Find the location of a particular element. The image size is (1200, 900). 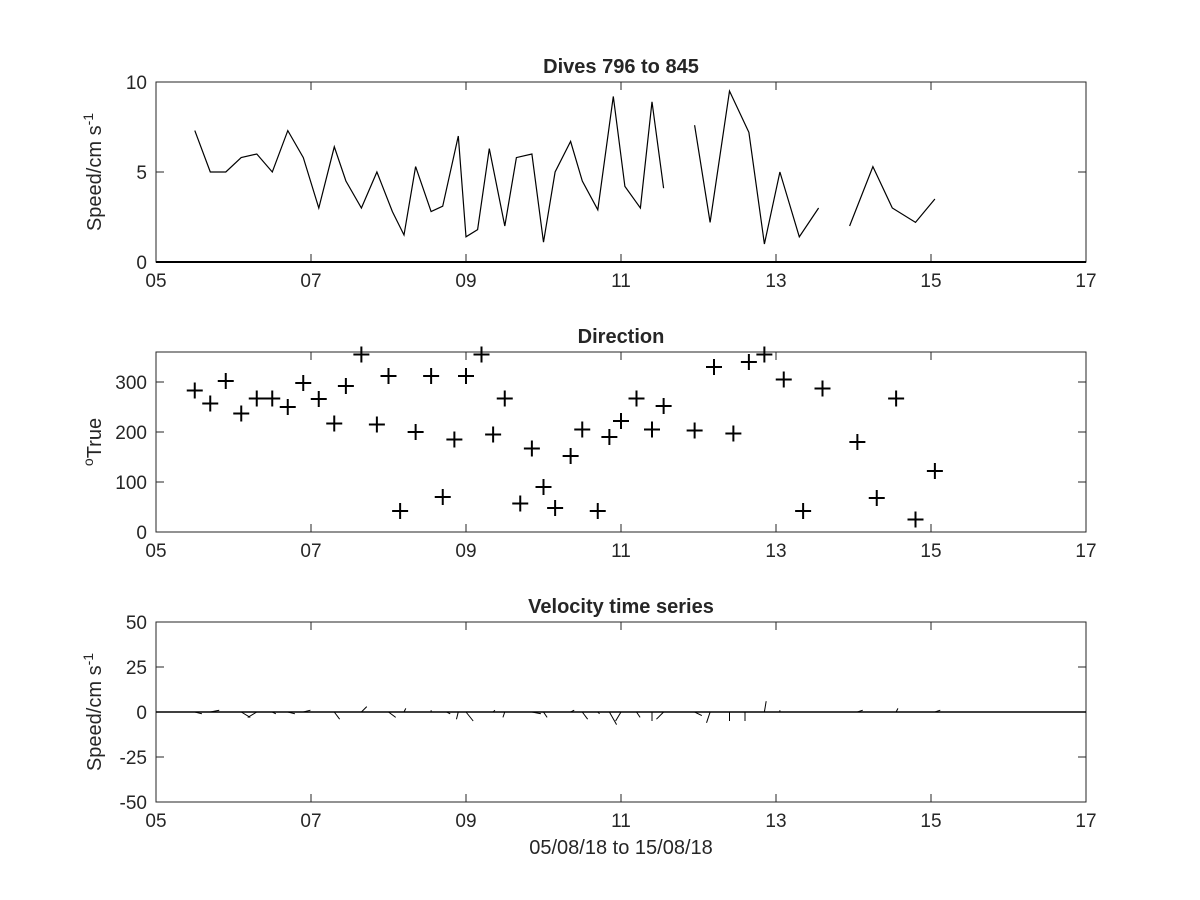

speed-ylabel-main: Speed/cm s is located at coordinates (95, 178).